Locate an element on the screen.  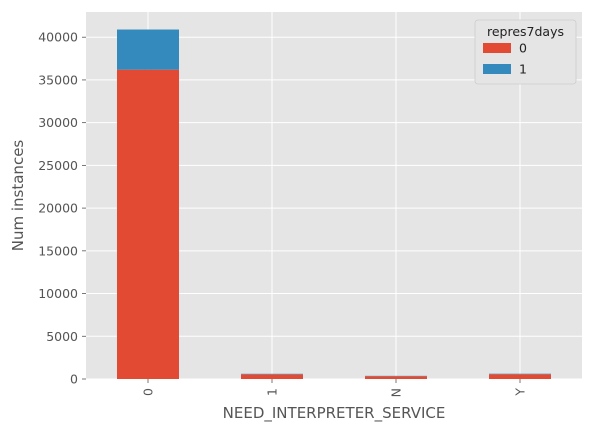
y-tick-label: 40000 is located at coordinates (58, 37).